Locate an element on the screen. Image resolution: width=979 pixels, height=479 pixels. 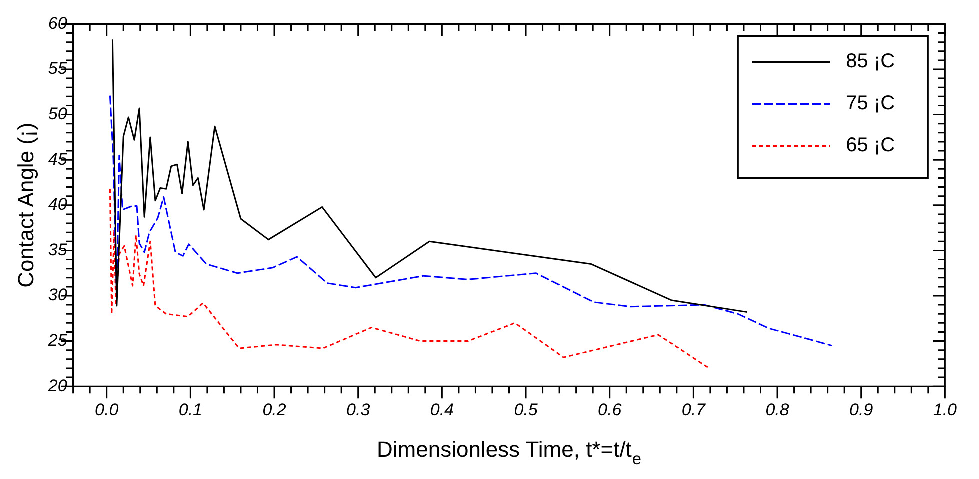
y-tick-label: 40 is located at coordinates (58, 204).